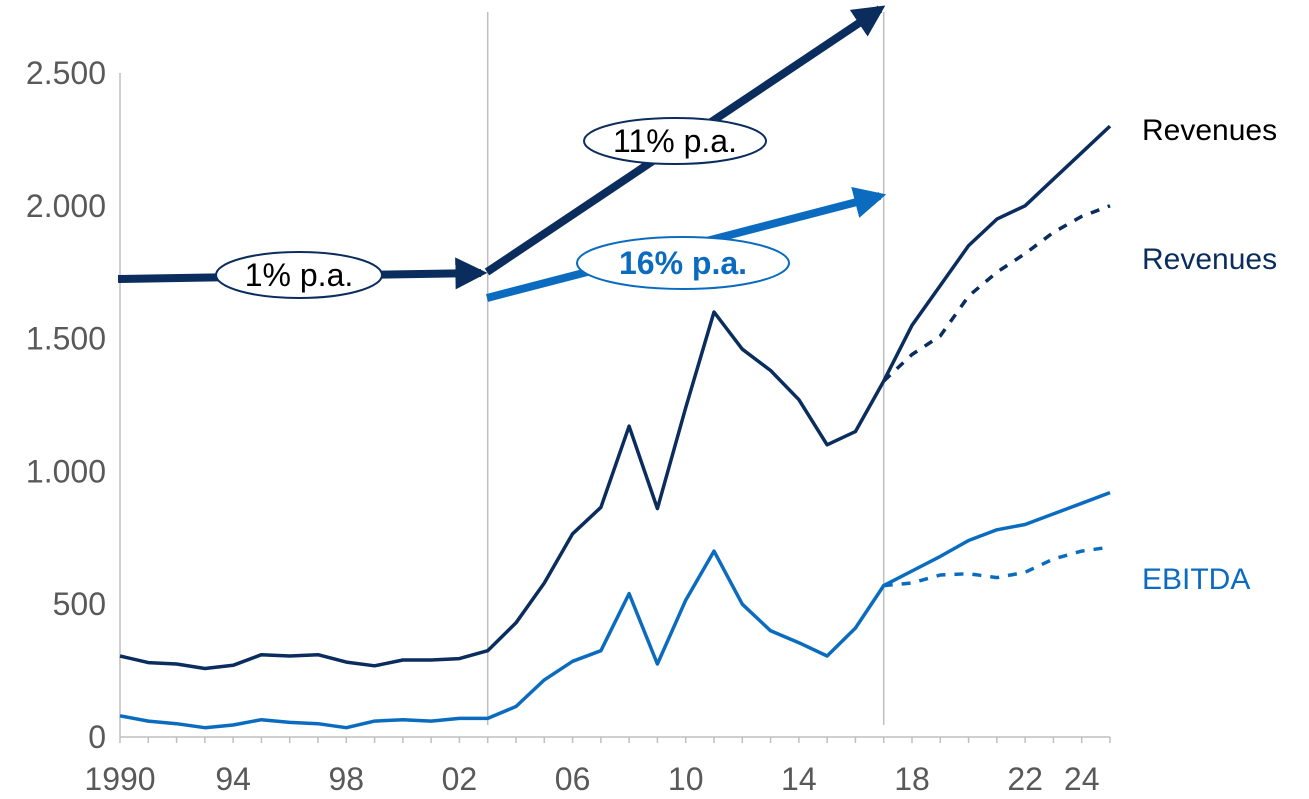 This screenshot has width=1309, height=799. I want to click on y-tick-label: 0, so click(97, 737).